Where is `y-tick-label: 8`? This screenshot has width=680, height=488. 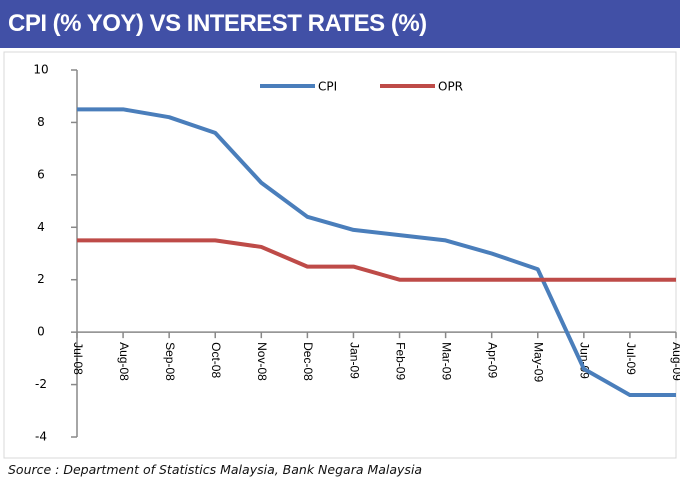
y-tick-label: 8 is located at coordinates (41, 122).